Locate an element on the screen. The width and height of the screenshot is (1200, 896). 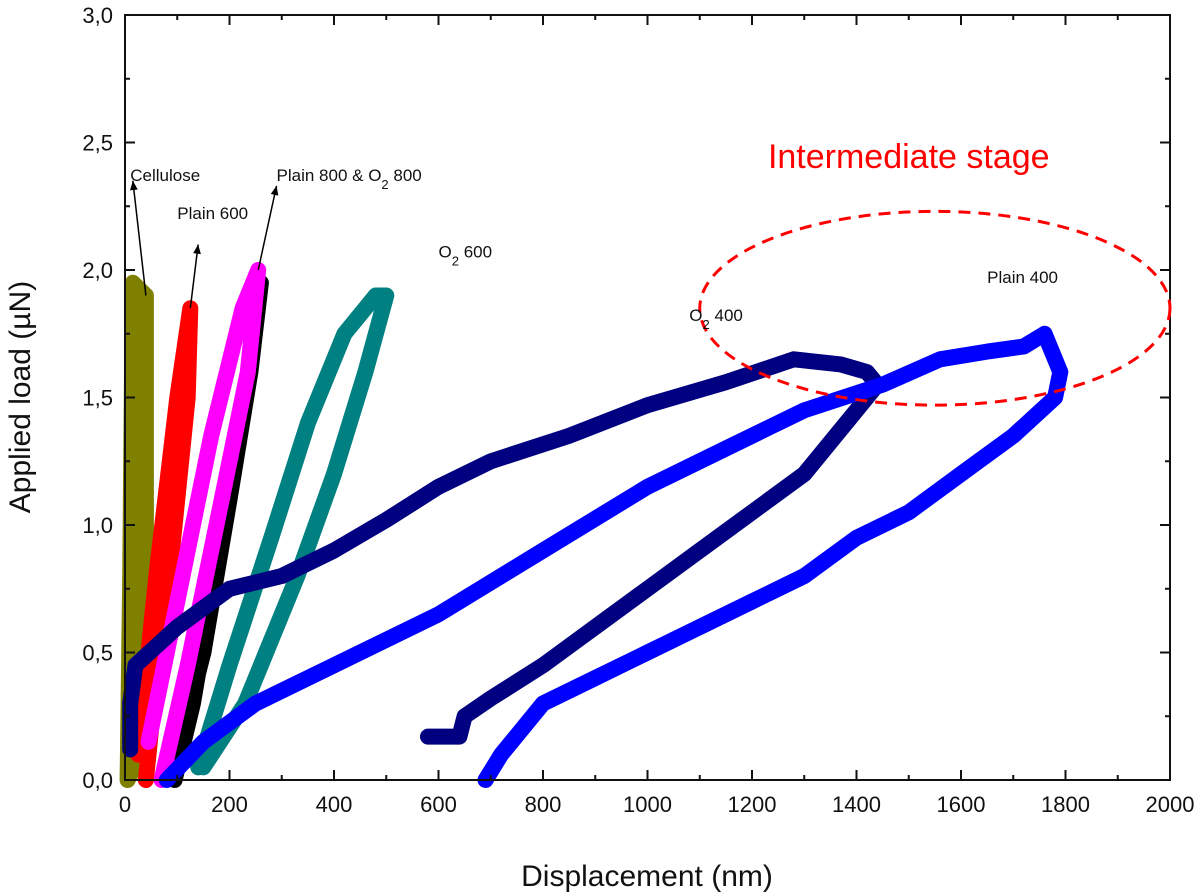
x-tick-label: 200 is located at coordinates (229, 804).